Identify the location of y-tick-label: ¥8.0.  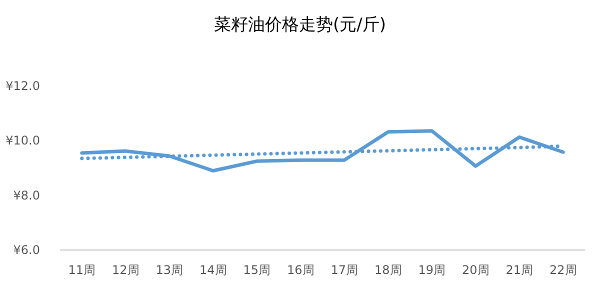
(26, 195).